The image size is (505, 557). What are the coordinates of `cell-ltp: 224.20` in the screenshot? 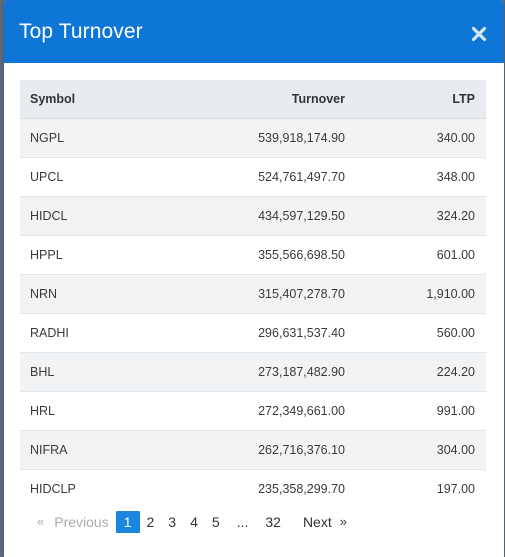 It's located at (415, 372).